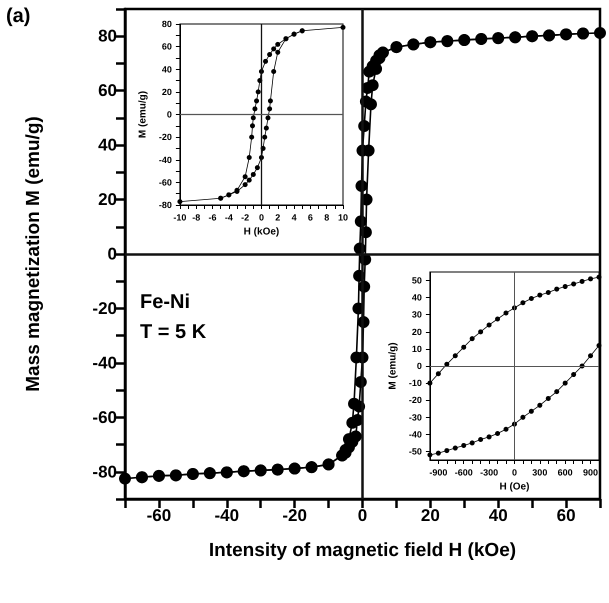  What do you see at coordinates (514, 486) in the screenshot?
I see `x-axis-title: H (Oe)` at bounding box center [514, 486].